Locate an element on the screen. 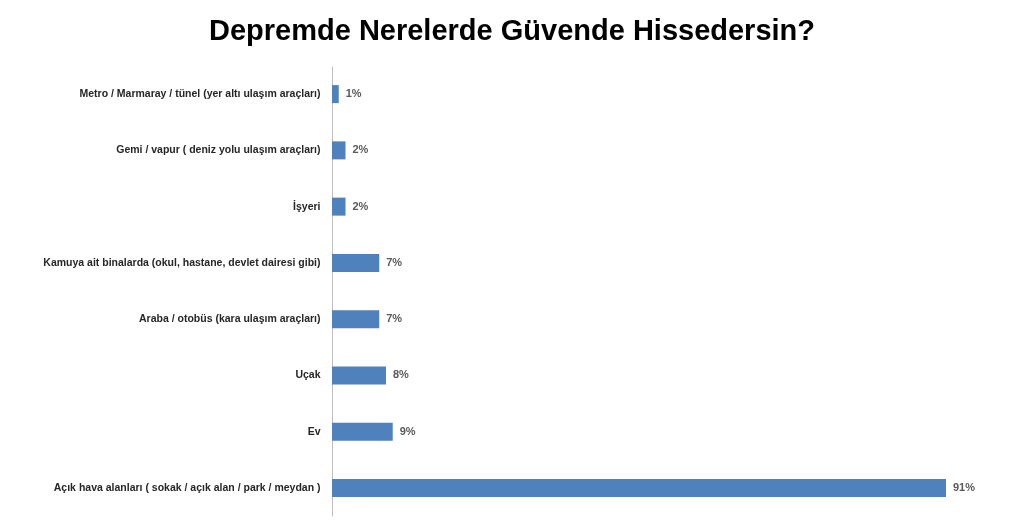  data-label: 8% is located at coordinates (401, 374).